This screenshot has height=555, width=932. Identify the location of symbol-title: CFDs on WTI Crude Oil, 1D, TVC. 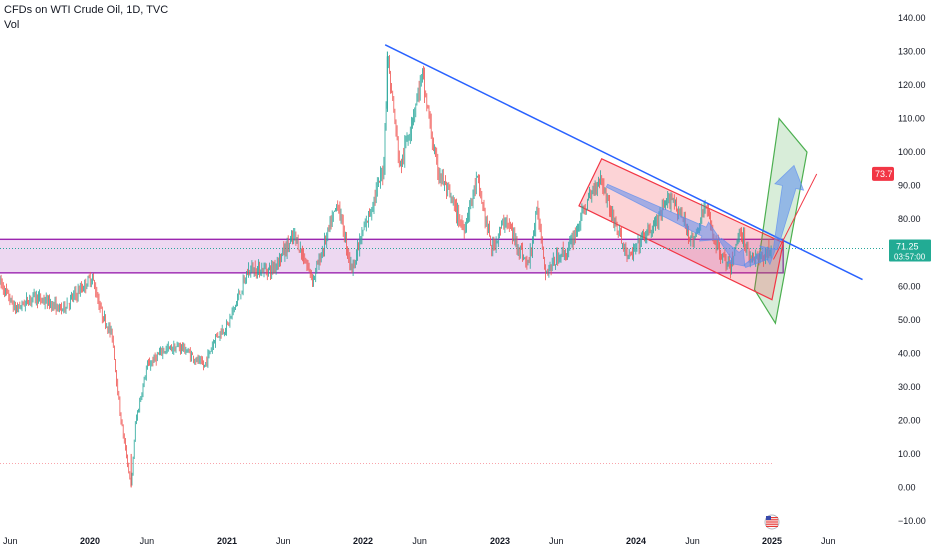
(86, 10).